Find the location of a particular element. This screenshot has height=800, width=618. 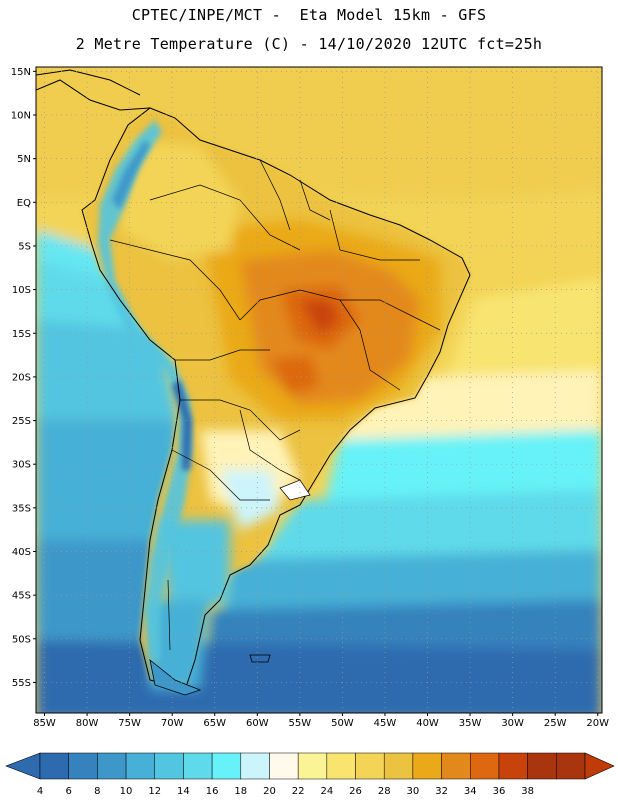

lon-tick-label: 25W is located at coordinates (555, 723).